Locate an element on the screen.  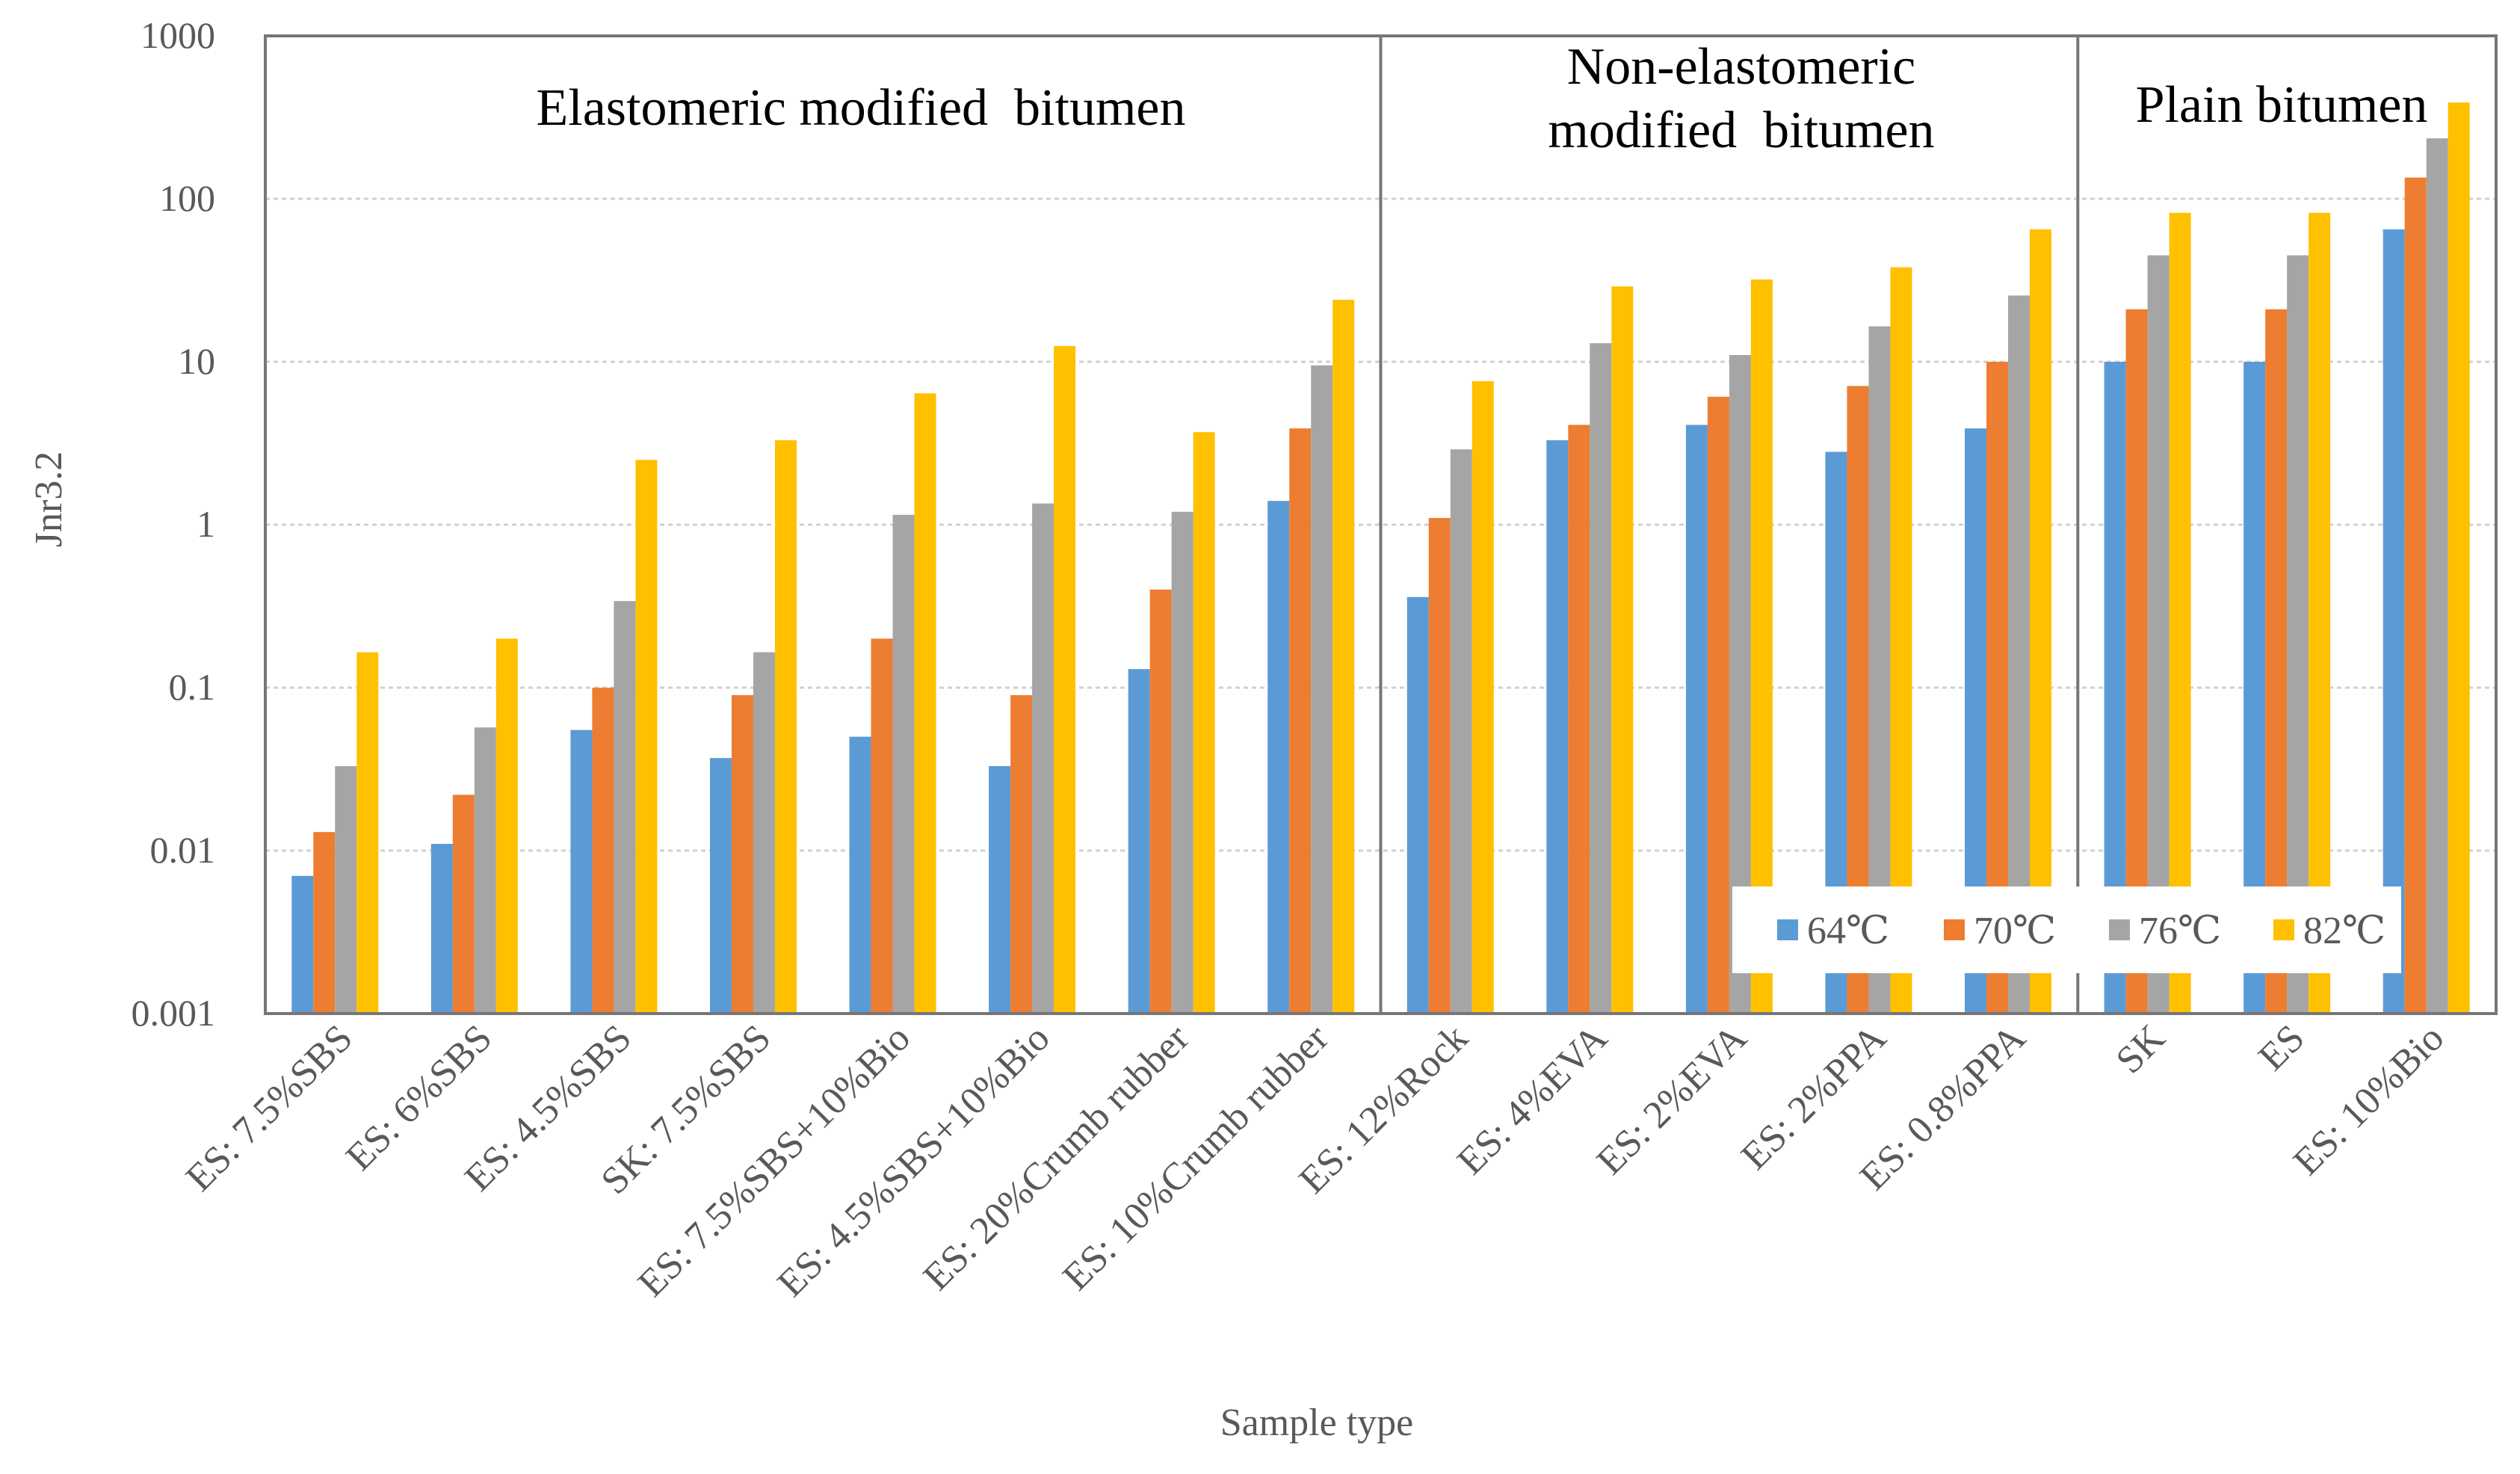
x-tick-label: ES: 7.5%SBS+10%Bio is located at coordinates (774, 1161).